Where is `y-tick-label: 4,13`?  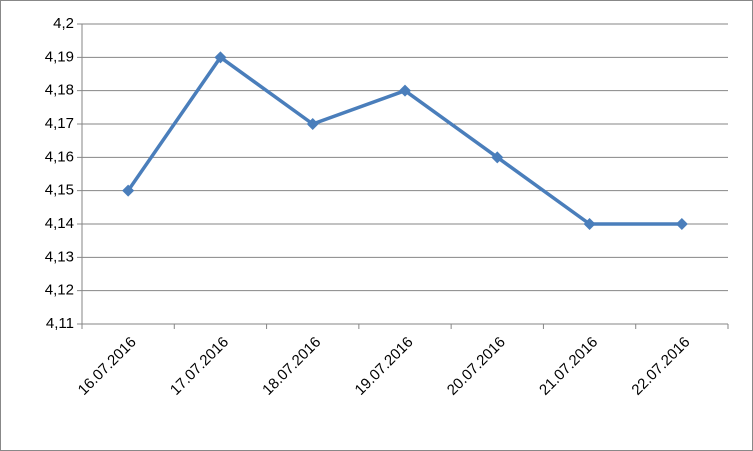 y-tick-label: 4,13 is located at coordinates (59, 256).